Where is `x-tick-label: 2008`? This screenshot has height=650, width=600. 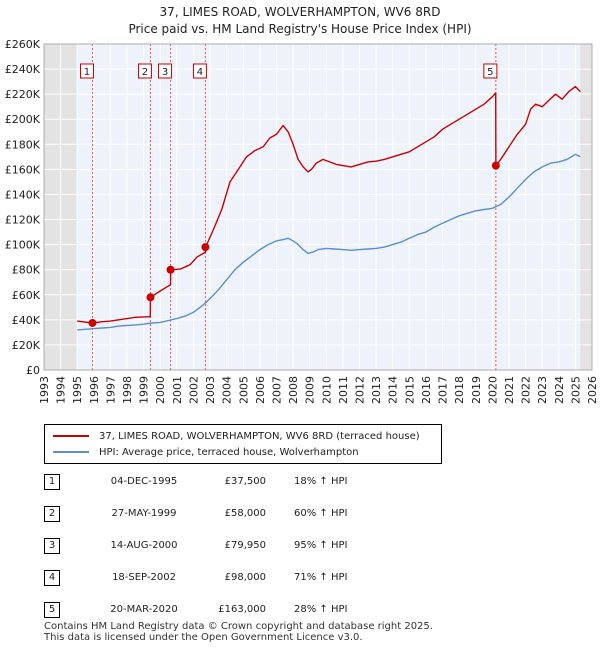 x-tick-label: 2008 is located at coordinates (293, 390).